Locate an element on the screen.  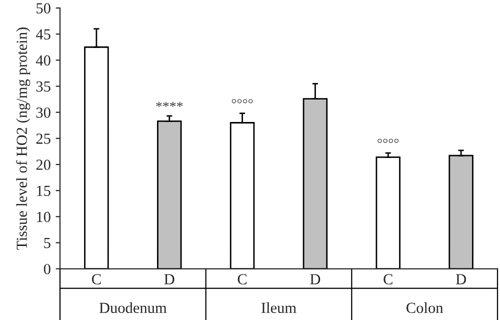
text: Colon is located at coordinates (425, 308).